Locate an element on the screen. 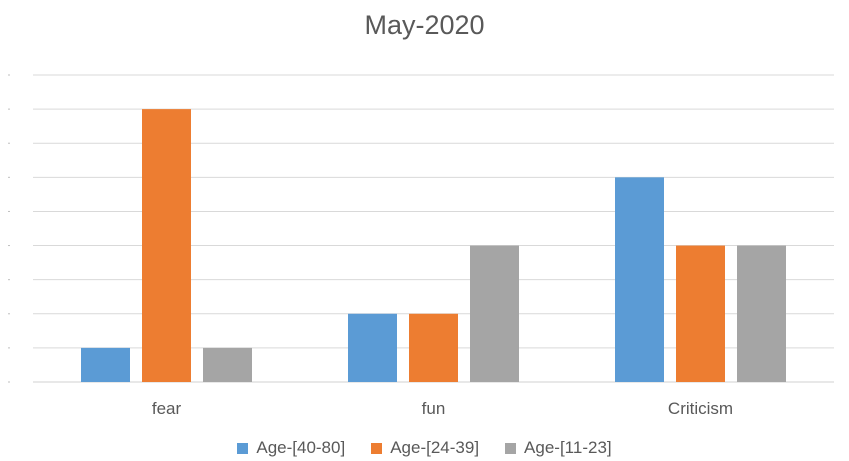 Image resolution: width=849 pixels, height=461 pixels. legend: Age-[40-80] Age-[24-39] Age-[11-23] is located at coordinates (424, 448).